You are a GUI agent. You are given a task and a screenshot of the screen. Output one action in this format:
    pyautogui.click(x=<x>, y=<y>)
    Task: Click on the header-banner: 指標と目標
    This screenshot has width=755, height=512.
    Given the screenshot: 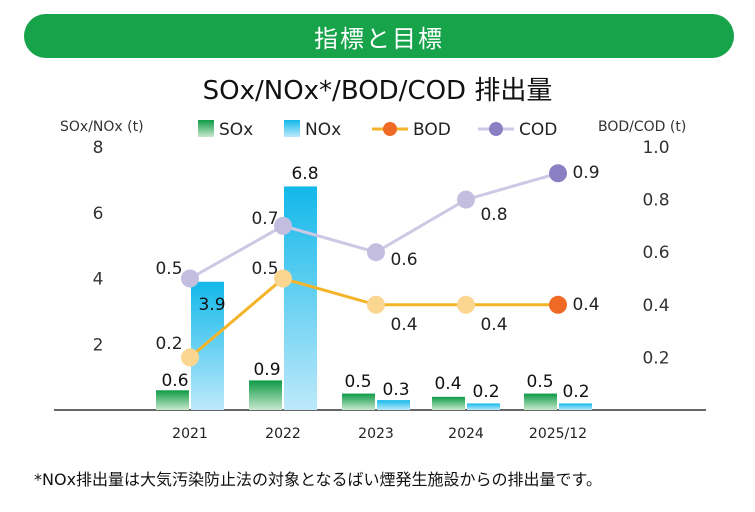 What is the action you would take?
    pyautogui.click(x=379, y=36)
    